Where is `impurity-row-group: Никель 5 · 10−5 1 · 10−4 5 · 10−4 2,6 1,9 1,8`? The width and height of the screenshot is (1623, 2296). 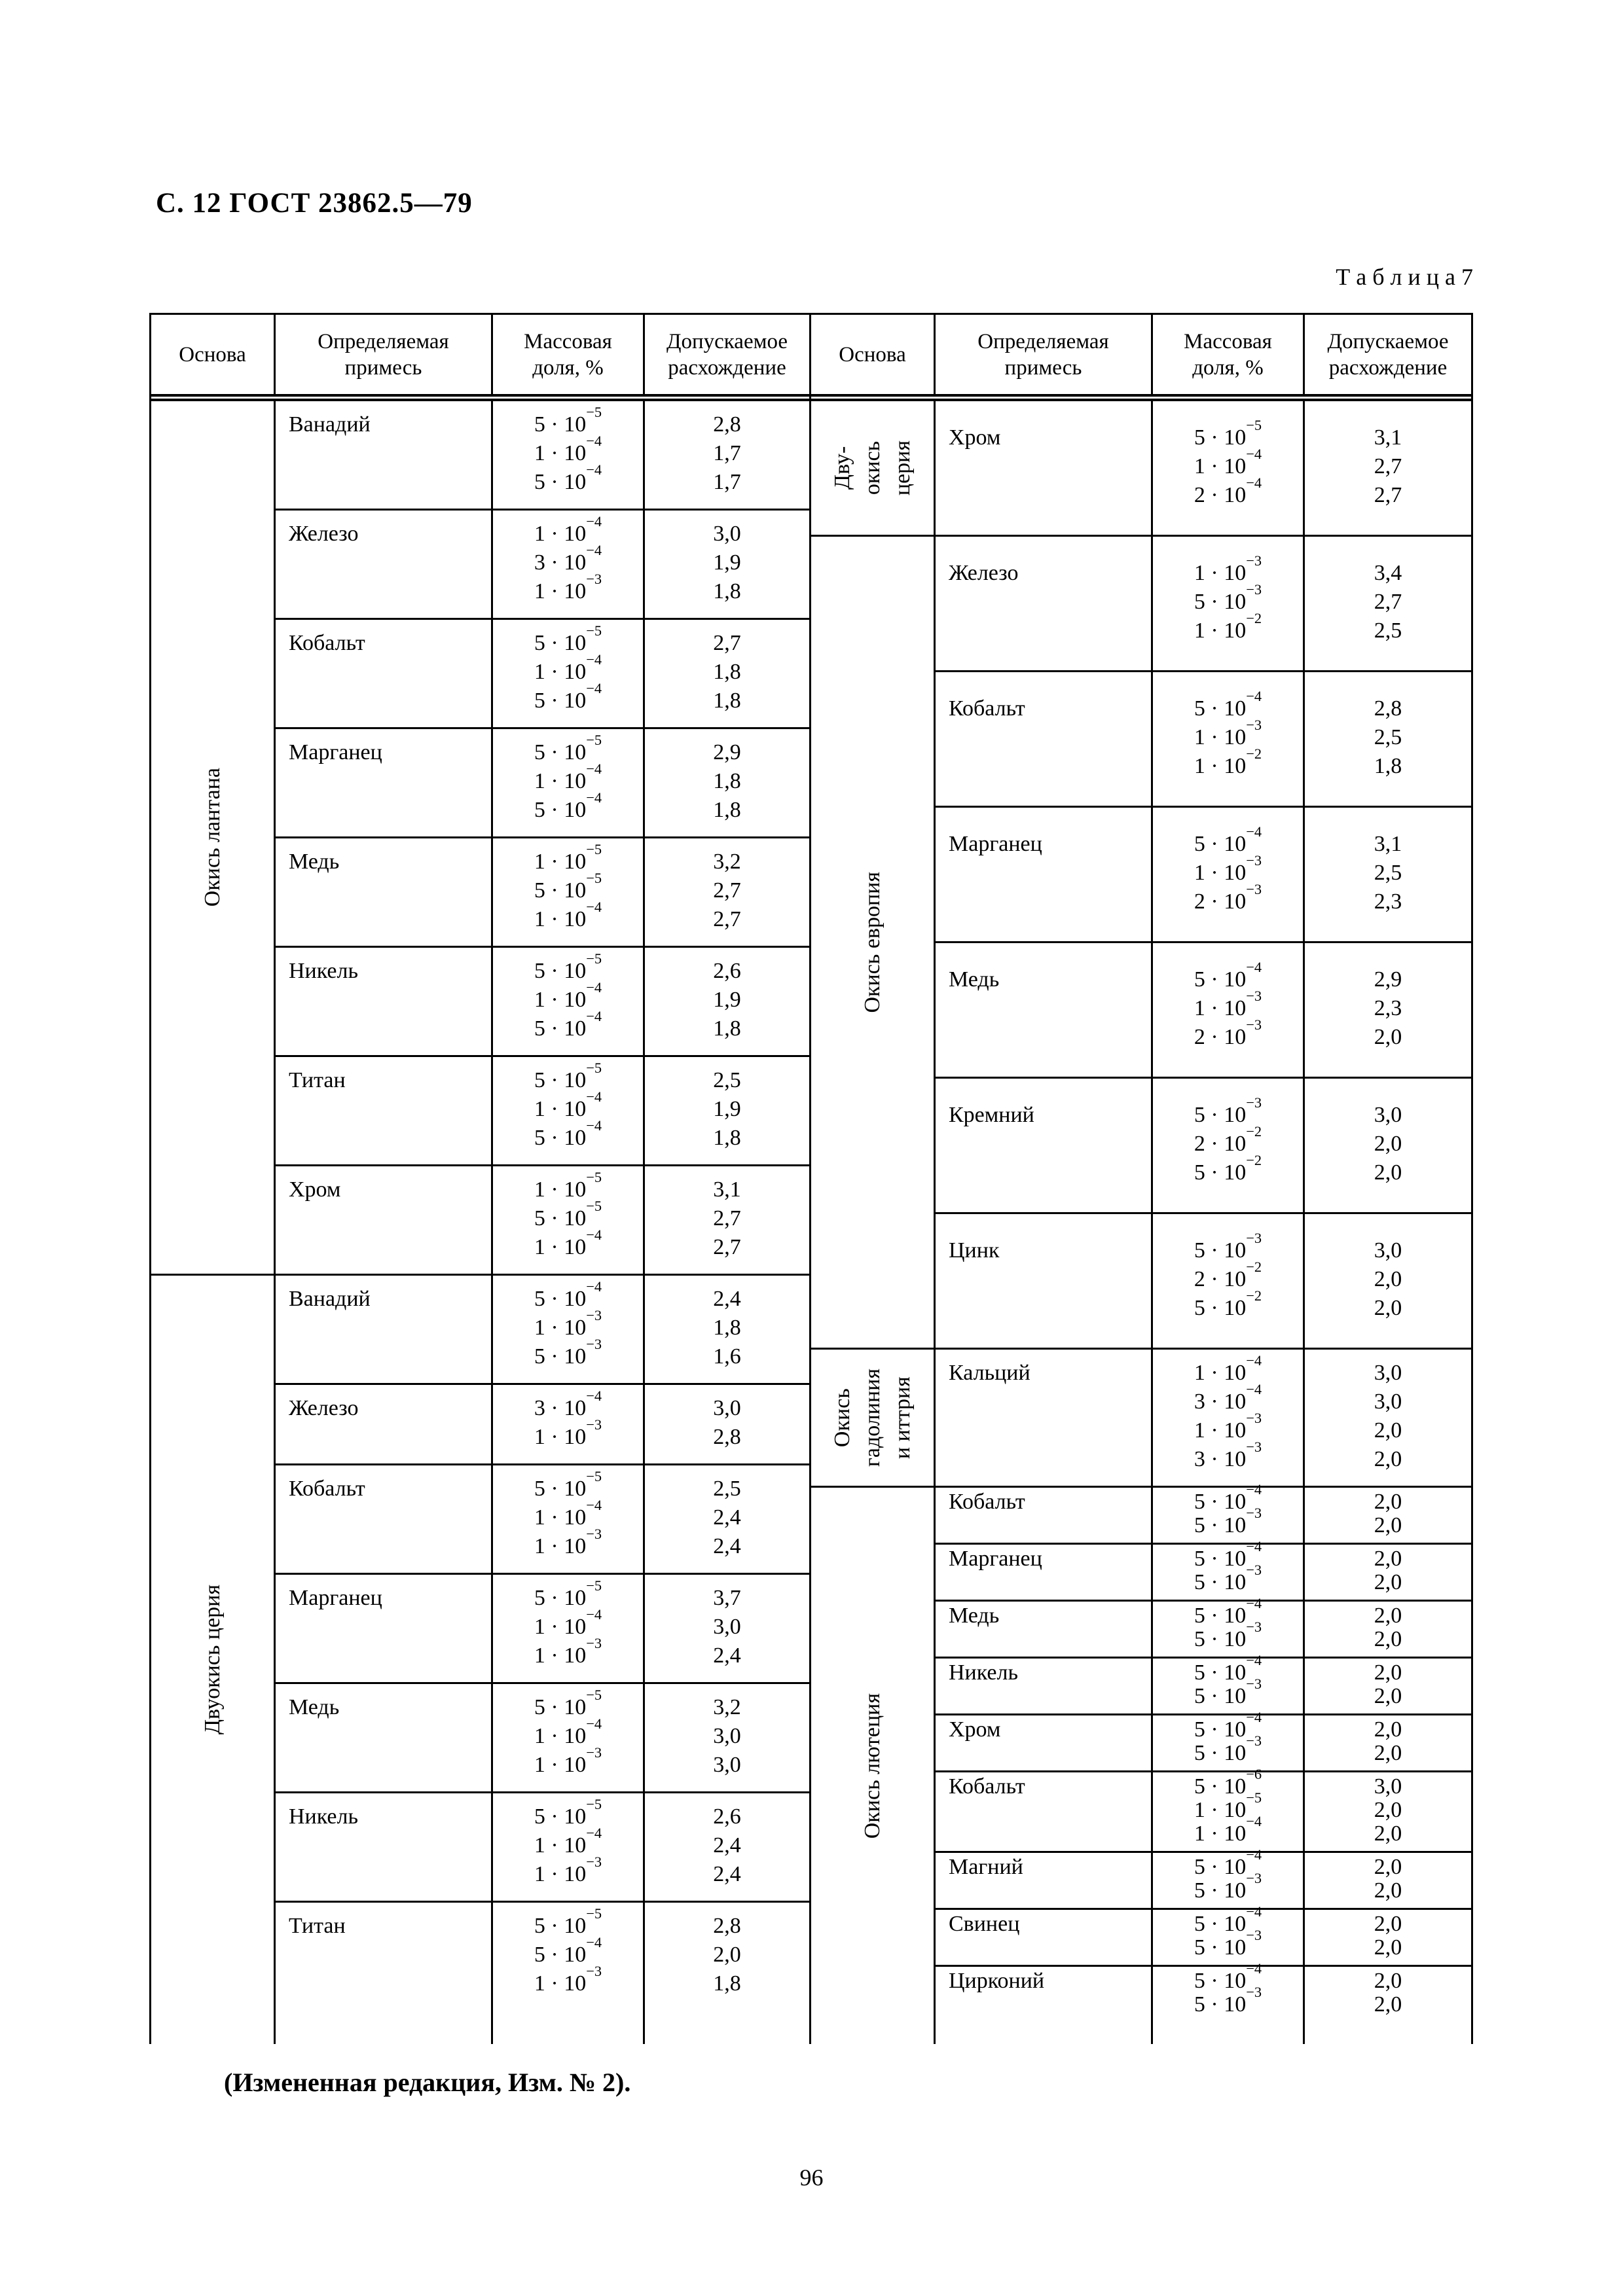
impurity-row-group: Никель 5 · 10−5 1 · 10−4 5 · 10−4 2,6 1,9 1,8 is located at coordinates (542, 1000).